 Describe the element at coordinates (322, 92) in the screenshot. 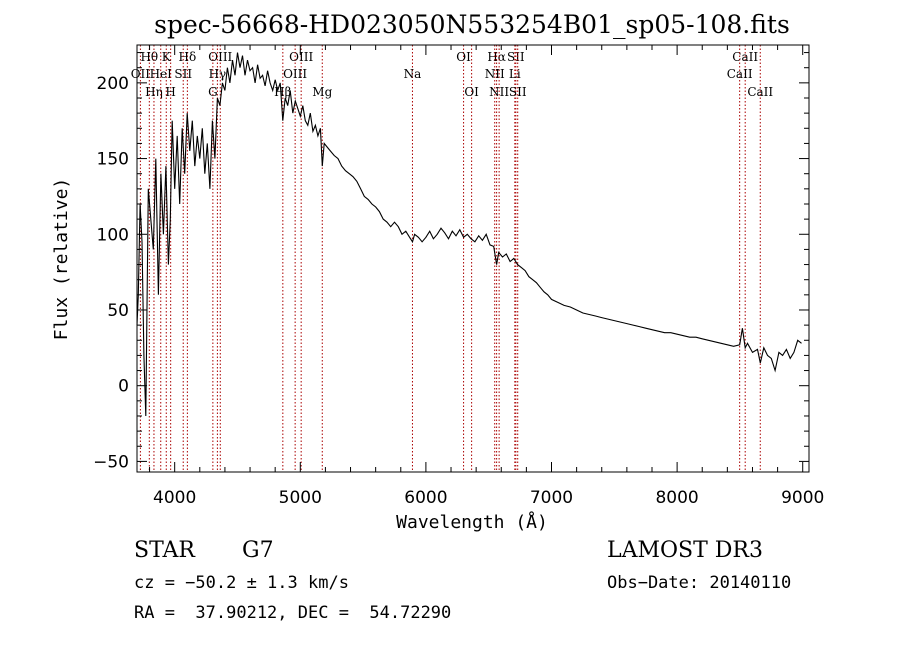

I see `marker-label-14: Mg` at that location.